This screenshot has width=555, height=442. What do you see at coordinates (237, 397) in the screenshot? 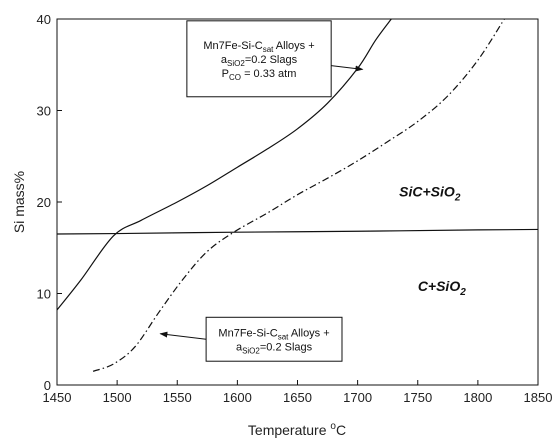
I see `x-tick-label: 1600` at bounding box center [237, 397].